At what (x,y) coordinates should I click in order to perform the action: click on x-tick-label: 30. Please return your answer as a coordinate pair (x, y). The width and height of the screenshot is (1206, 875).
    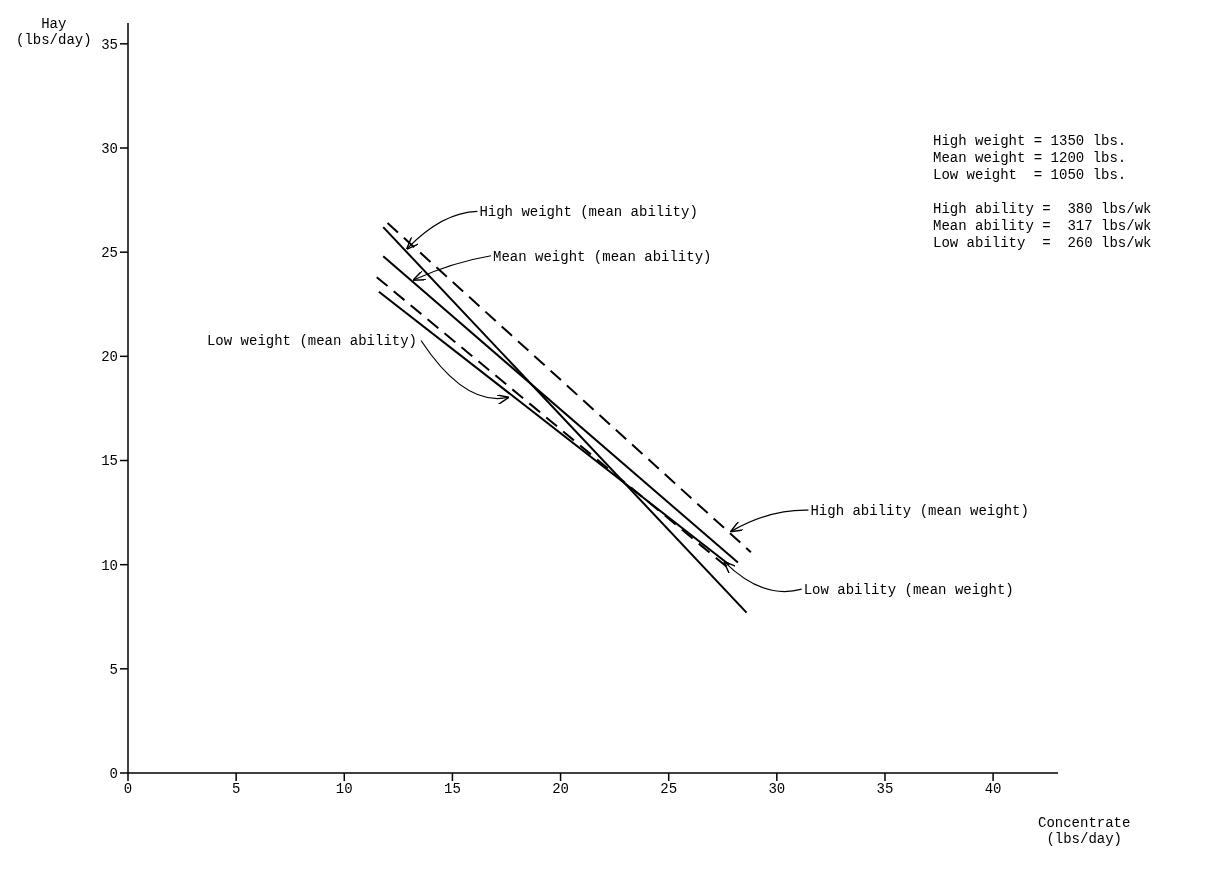
    Looking at the image, I should click on (777, 788).